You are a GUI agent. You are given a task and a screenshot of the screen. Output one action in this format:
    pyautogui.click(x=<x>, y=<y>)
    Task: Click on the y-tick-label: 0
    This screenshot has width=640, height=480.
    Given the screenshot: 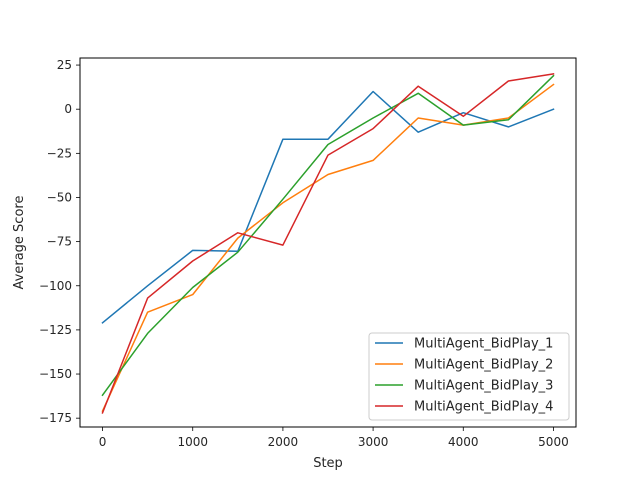 What is the action you would take?
    pyautogui.click(x=68, y=109)
    